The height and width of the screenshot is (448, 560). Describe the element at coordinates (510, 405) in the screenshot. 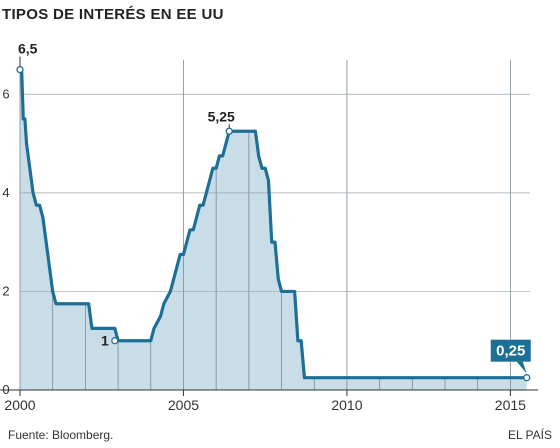

I see `x-tick-label-2015: 2015` at that location.